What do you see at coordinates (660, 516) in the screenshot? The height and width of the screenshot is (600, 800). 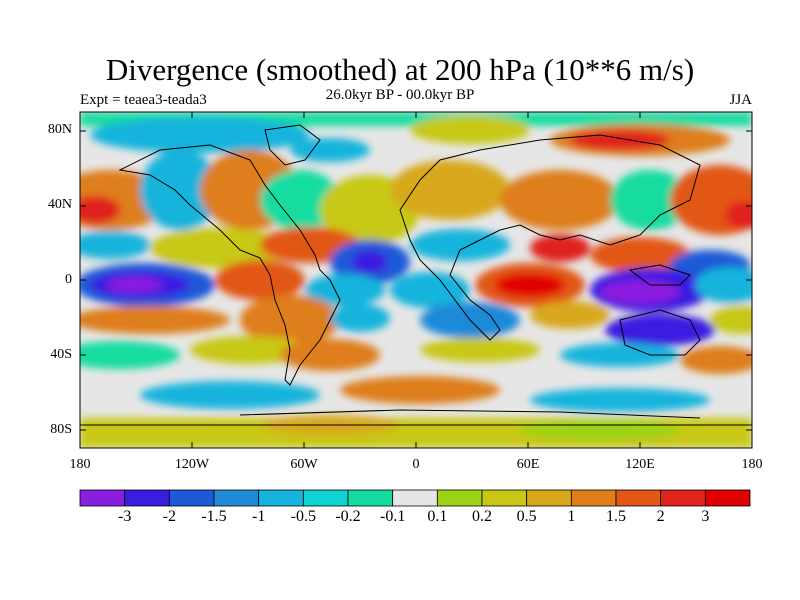 I see `colorbar-label: 2` at bounding box center [660, 516].